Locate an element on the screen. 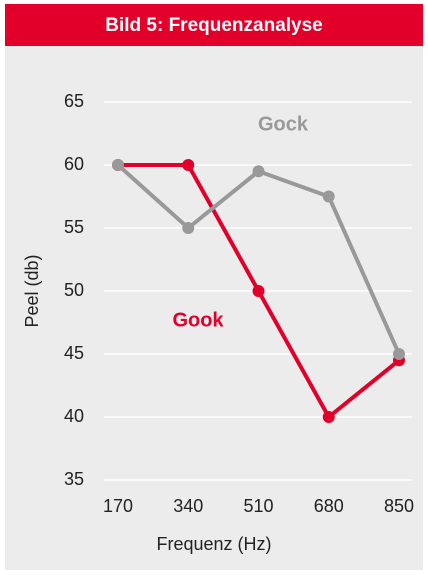 The width and height of the screenshot is (428, 575). y-axis-label: Peel (db) is located at coordinates (32, 290).